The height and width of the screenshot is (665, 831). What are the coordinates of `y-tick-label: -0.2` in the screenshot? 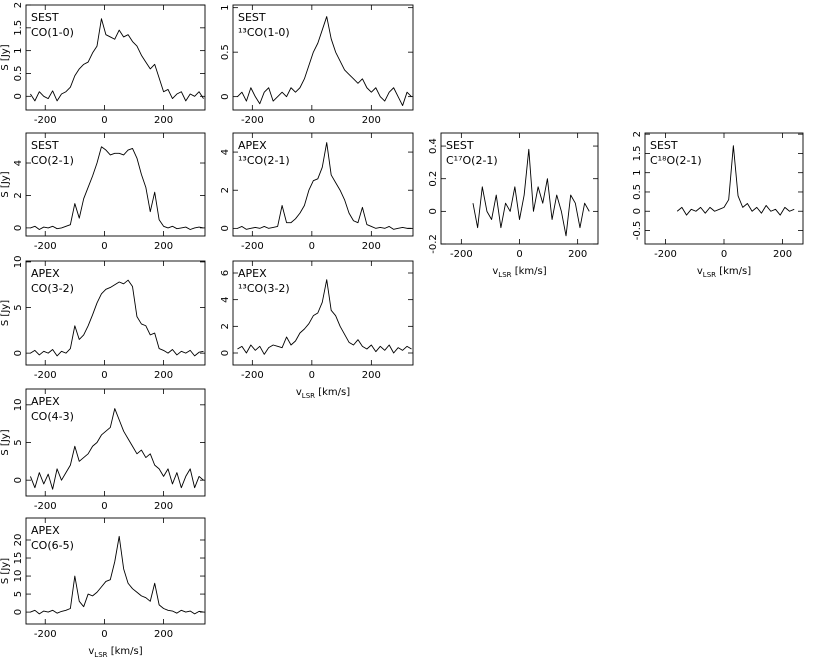 It's located at (433, 244).